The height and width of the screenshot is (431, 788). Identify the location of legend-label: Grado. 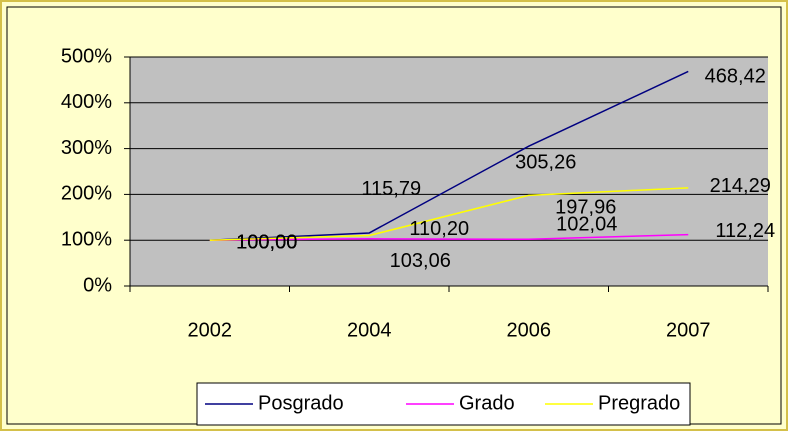
(487, 403).